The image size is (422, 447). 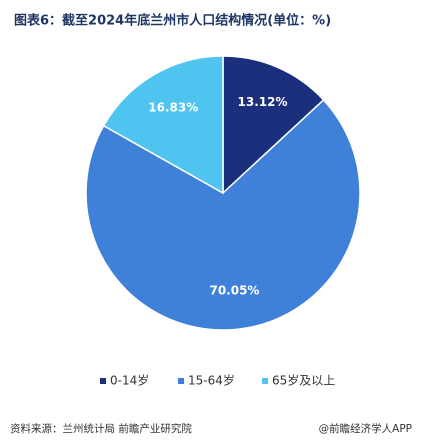 I want to click on legend-label: 0-14岁, so click(x=129, y=380).